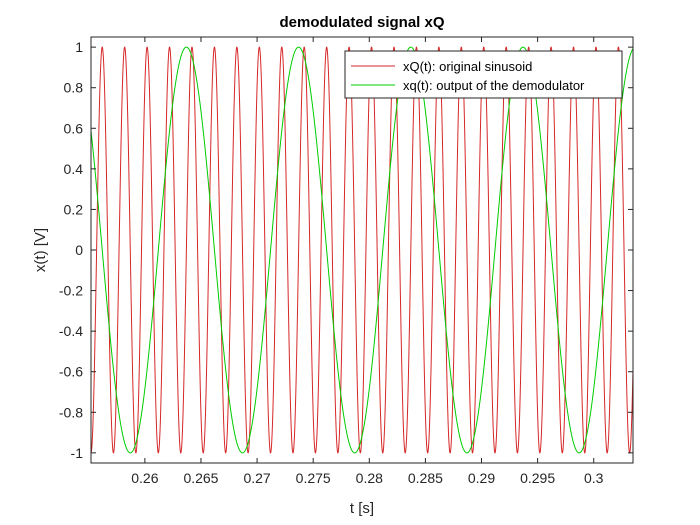 The height and width of the screenshot is (525, 700). What do you see at coordinates (494, 85) in the screenshot?
I see `legend-entry-label: xq(t): output of the demodulator` at bounding box center [494, 85].